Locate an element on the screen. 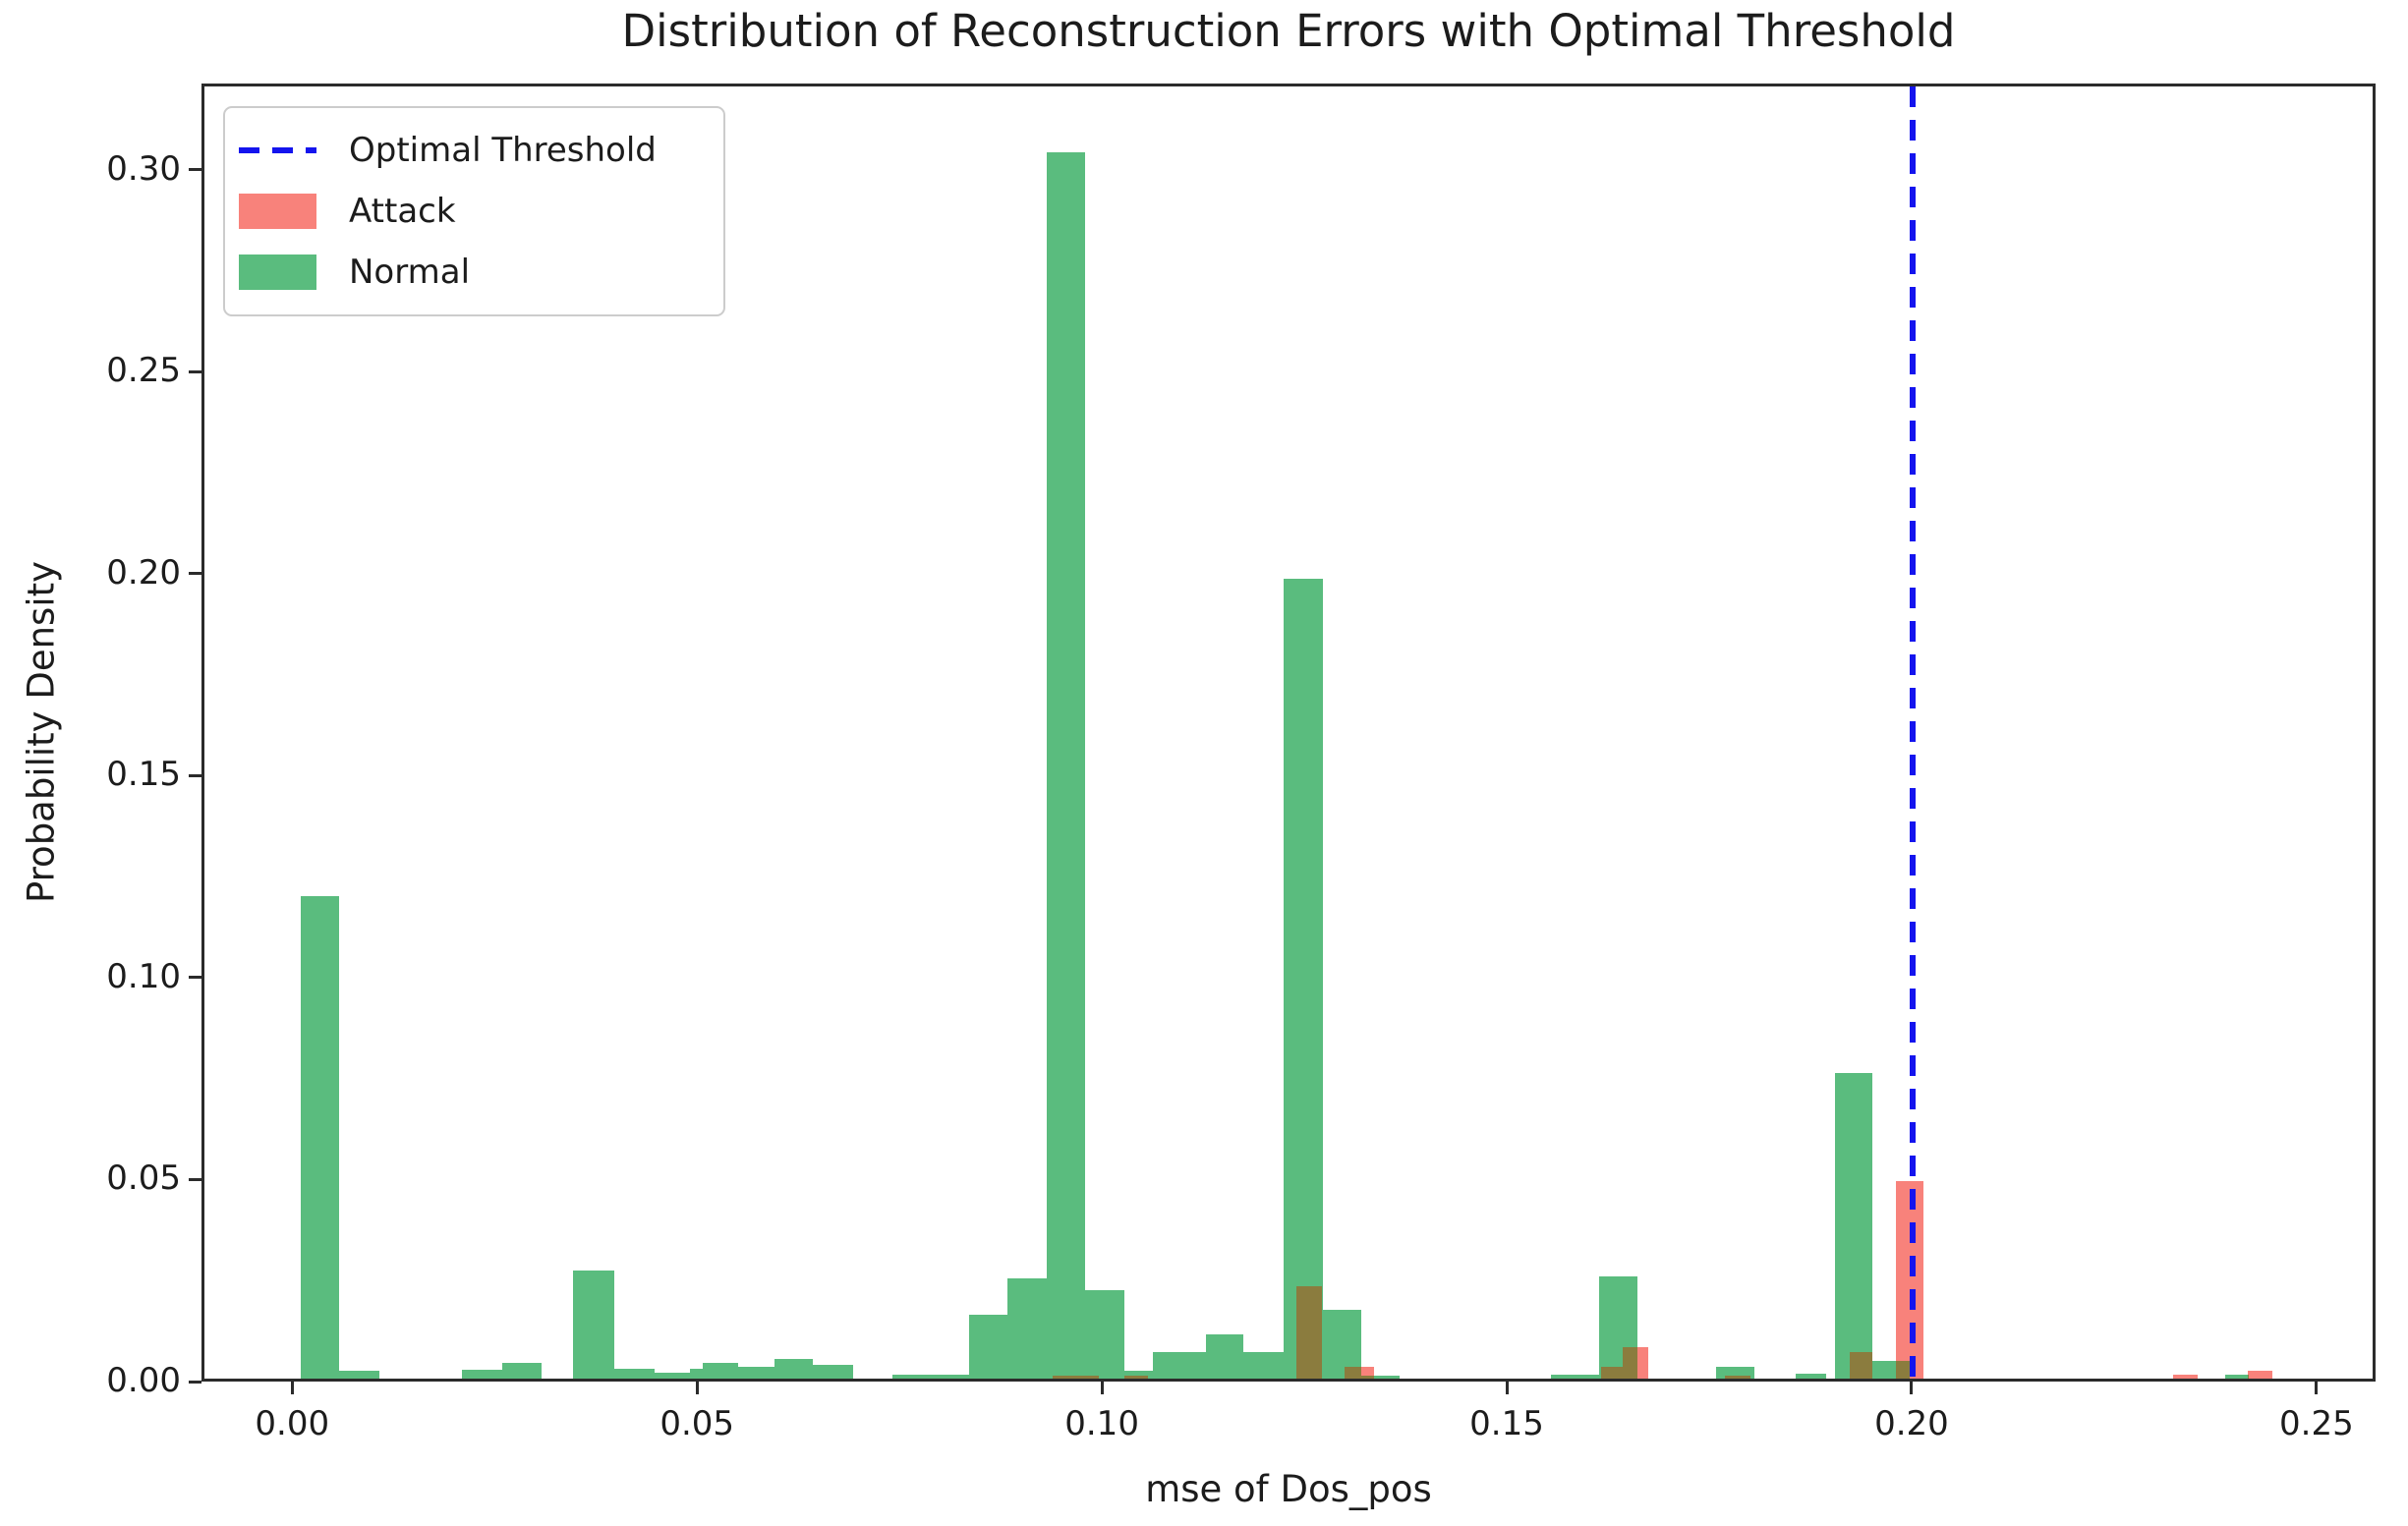 This screenshot has width=2408, height=1526. legend-item-threshold: Optimal Threshold is located at coordinates (474, 151).